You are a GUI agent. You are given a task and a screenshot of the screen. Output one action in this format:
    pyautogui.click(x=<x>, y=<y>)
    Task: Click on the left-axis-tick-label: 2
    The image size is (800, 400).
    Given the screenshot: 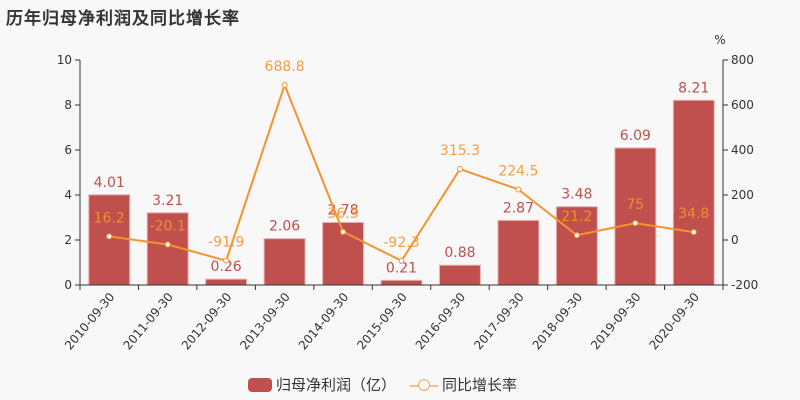 What is the action you would take?
    pyautogui.click(x=68, y=240)
    